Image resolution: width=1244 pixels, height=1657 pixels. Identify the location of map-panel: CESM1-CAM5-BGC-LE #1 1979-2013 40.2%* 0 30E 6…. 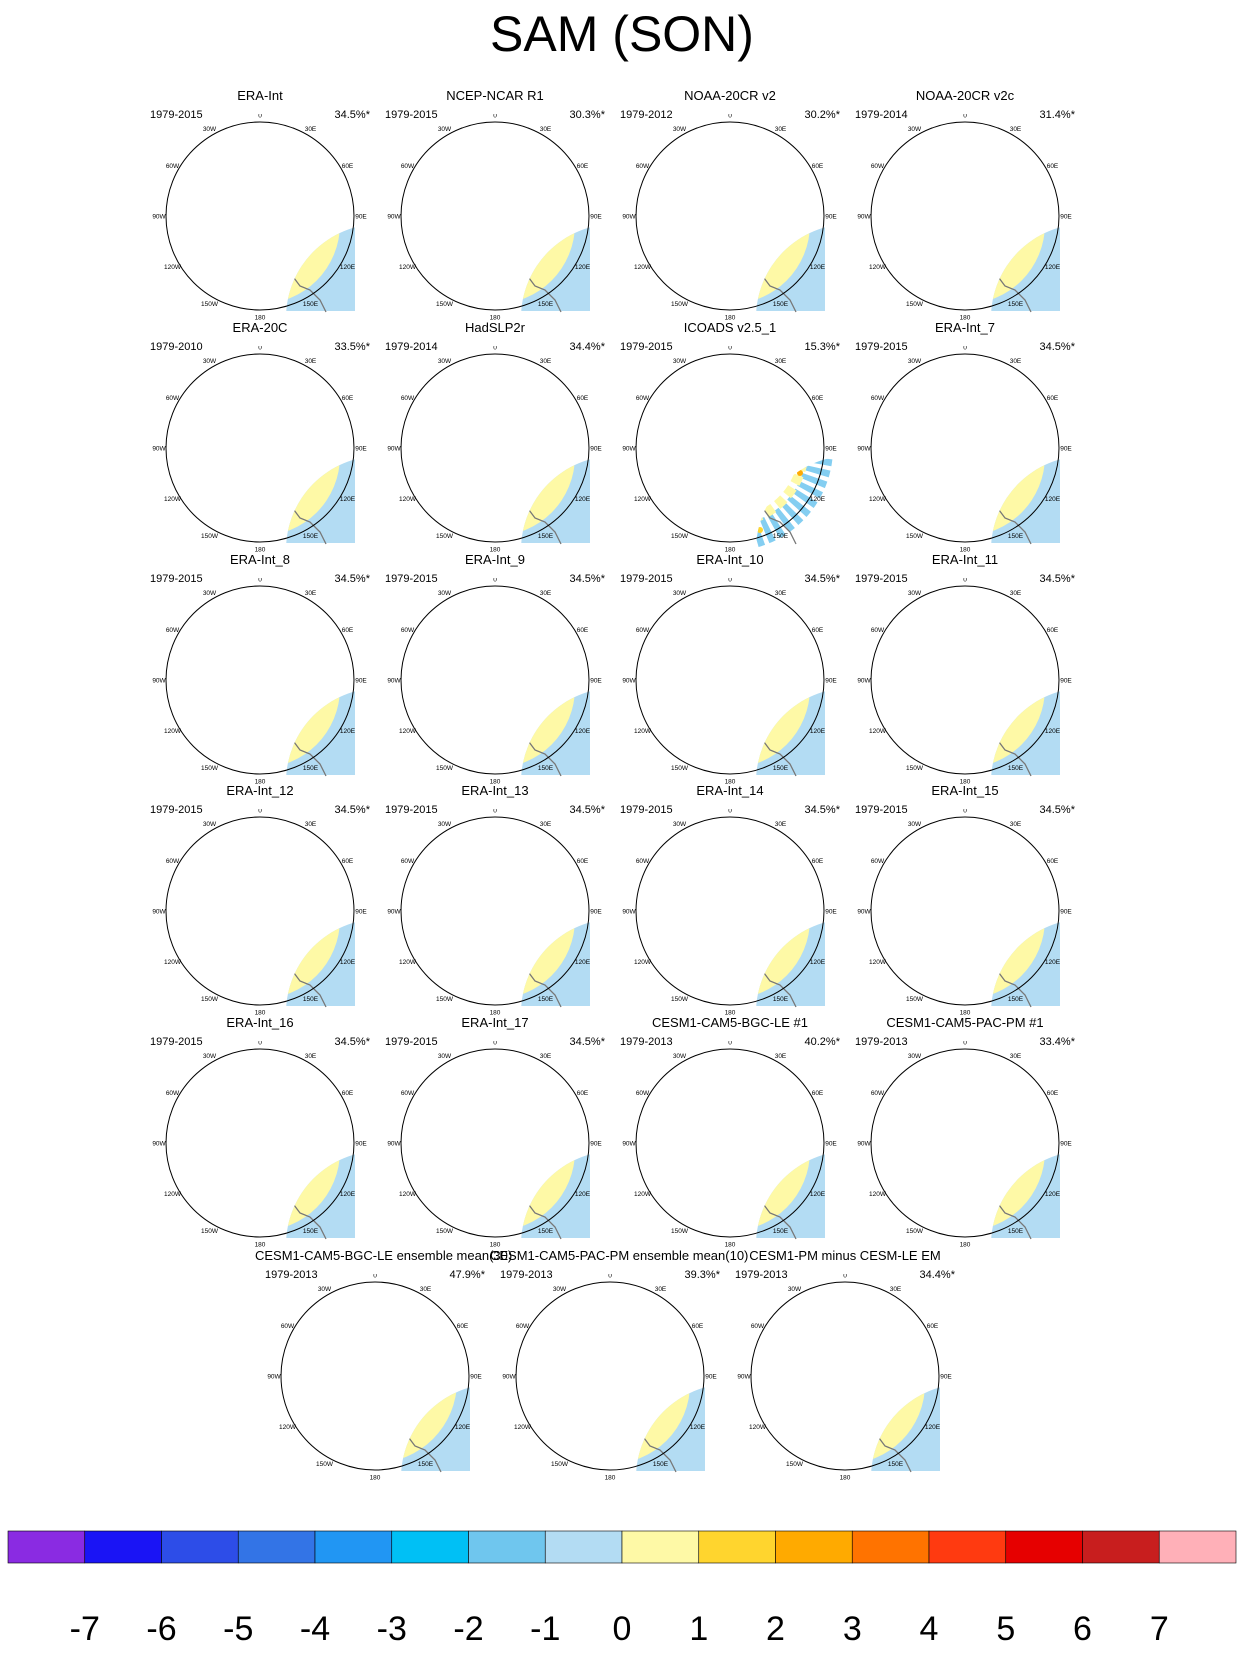
(730, 1132).